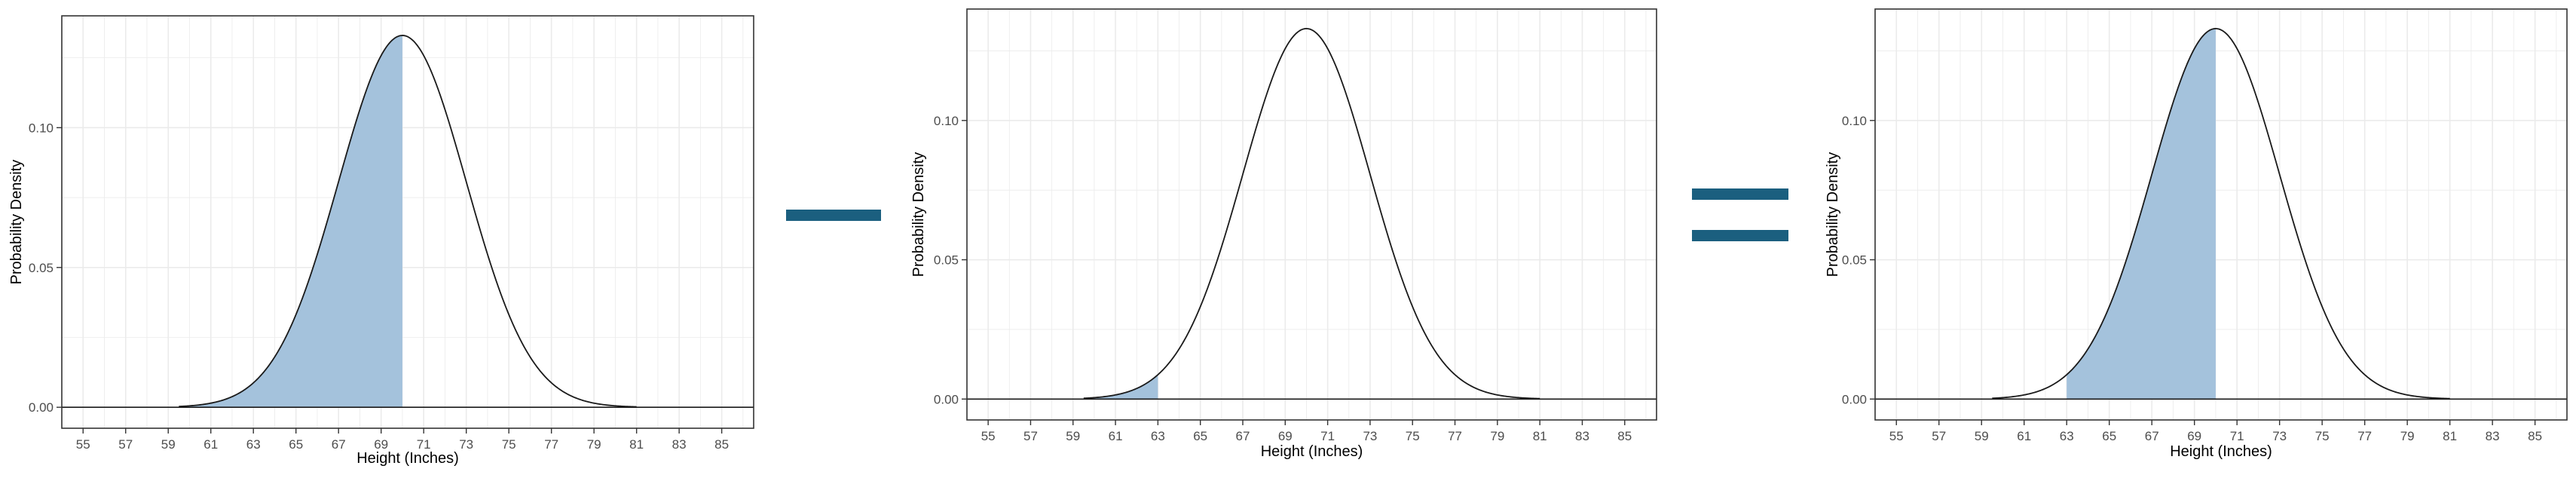 Image resolution: width=2576 pixels, height=478 pixels. I want to click on minus-sign, so click(833, 215).